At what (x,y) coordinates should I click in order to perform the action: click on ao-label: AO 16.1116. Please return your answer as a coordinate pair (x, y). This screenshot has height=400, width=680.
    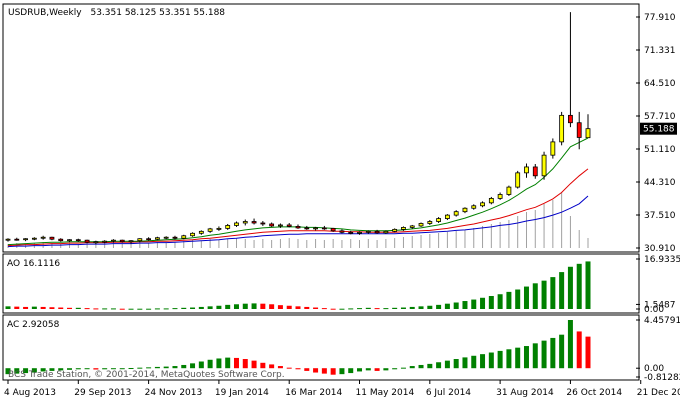
    Looking at the image, I should click on (33, 264).